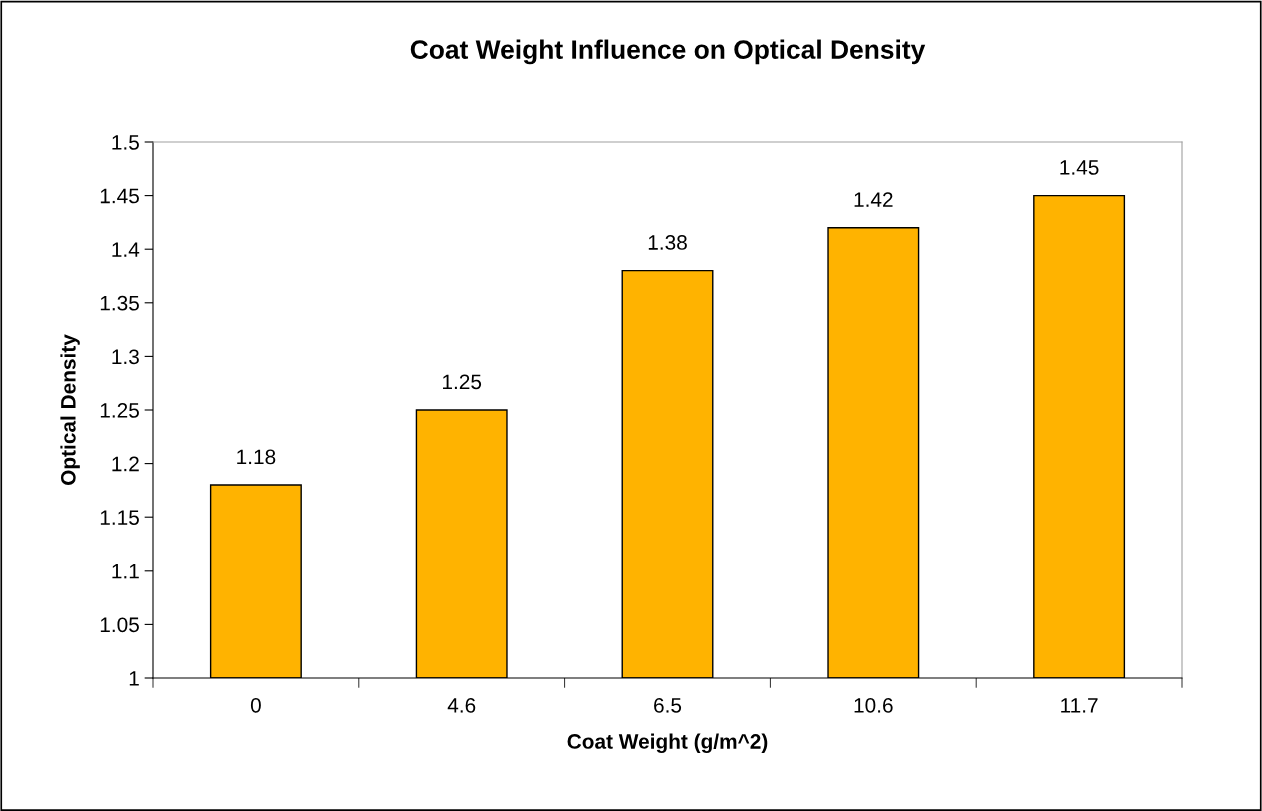 The height and width of the screenshot is (811, 1262). Describe the element at coordinates (1079, 167) in the screenshot. I see `data-label: 1.45` at that location.